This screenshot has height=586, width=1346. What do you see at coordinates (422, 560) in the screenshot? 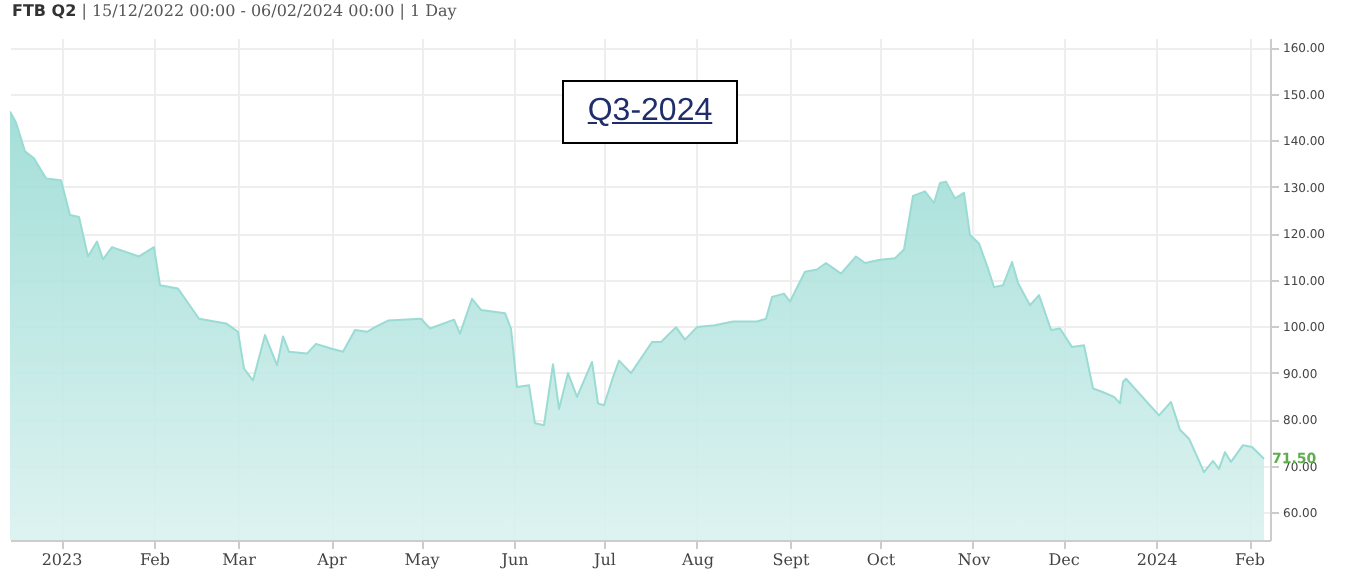
I see `x-tick-label: May` at bounding box center [422, 560].